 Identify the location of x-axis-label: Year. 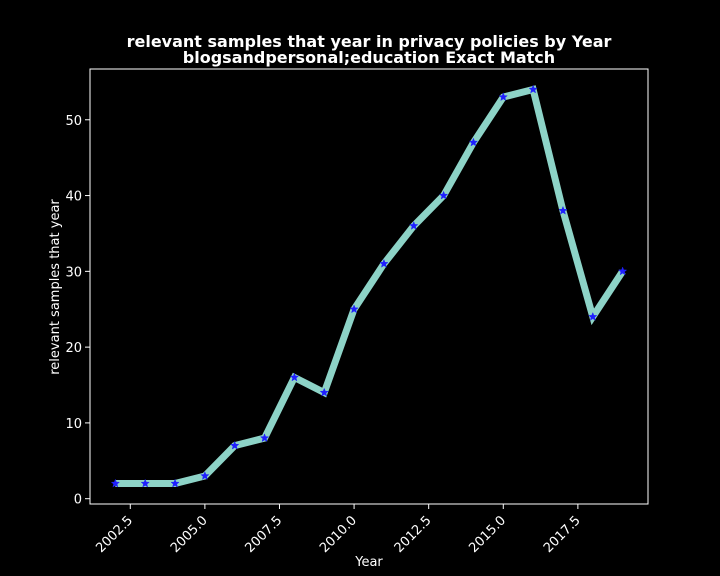
(368, 562).